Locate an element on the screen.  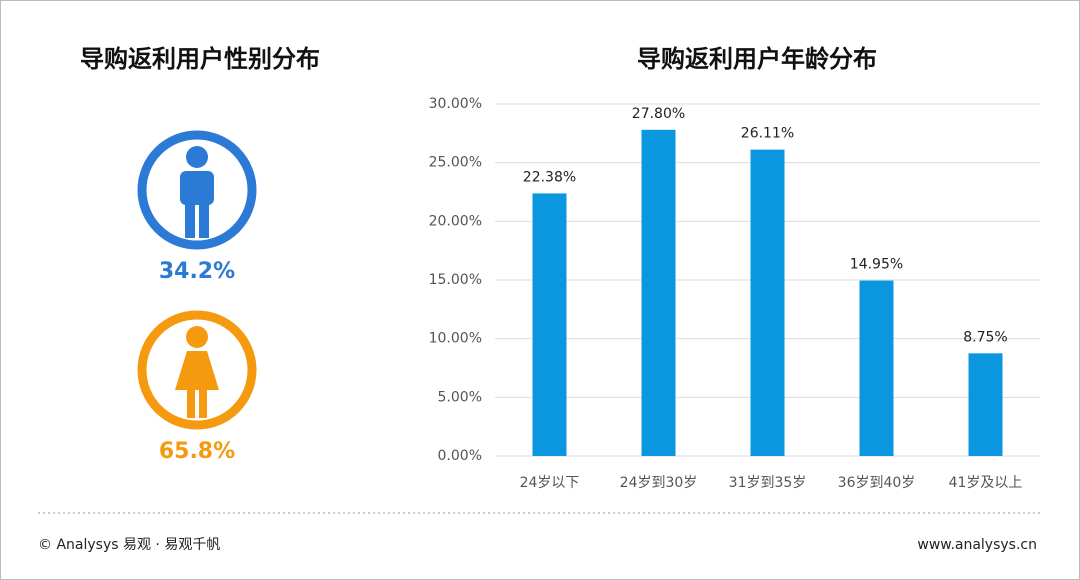
percent-label: 34.2% is located at coordinates (197, 271).